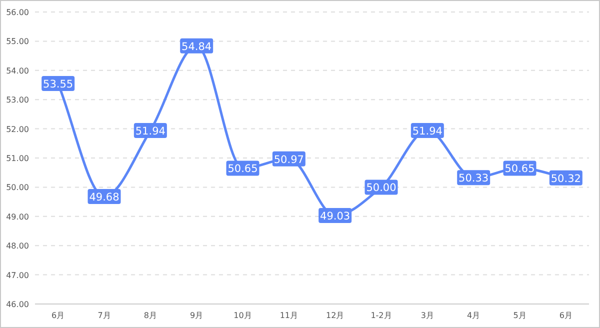 Image resolution: width=600 pixels, height=328 pixels. What do you see at coordinates (427, 315) in the screenshot?
I see `x-tick-label: 3月` at bounding box center [427, 315].